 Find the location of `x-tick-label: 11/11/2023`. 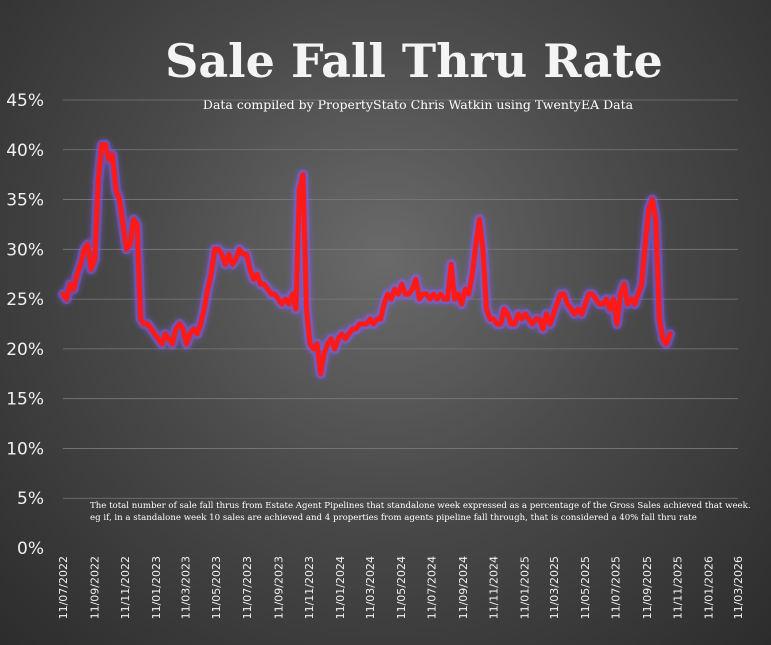

x-tick-label: 11/11/2023 is located at coordinates (309, 587).